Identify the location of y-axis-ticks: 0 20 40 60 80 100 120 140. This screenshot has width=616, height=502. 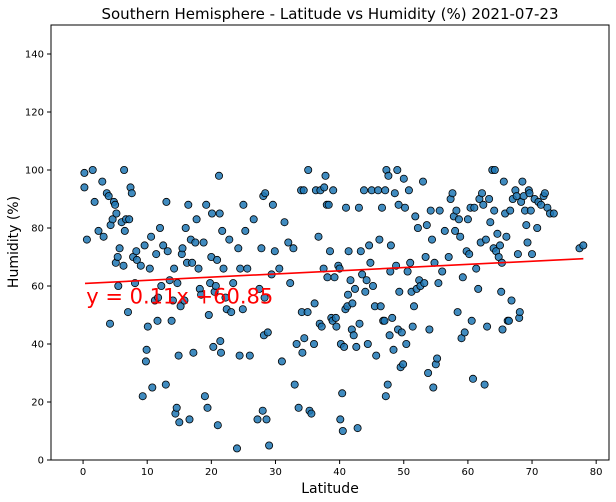
(38, 258).